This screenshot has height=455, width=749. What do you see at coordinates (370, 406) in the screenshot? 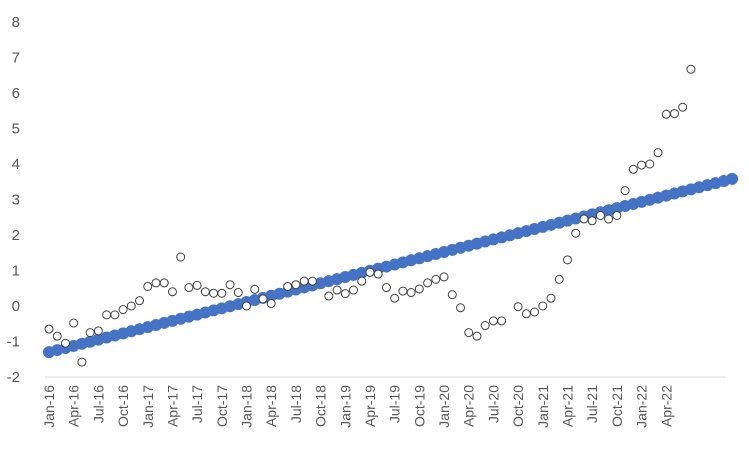
I see `x-tick-label: Apr-19` at bounding box center [370, 406].